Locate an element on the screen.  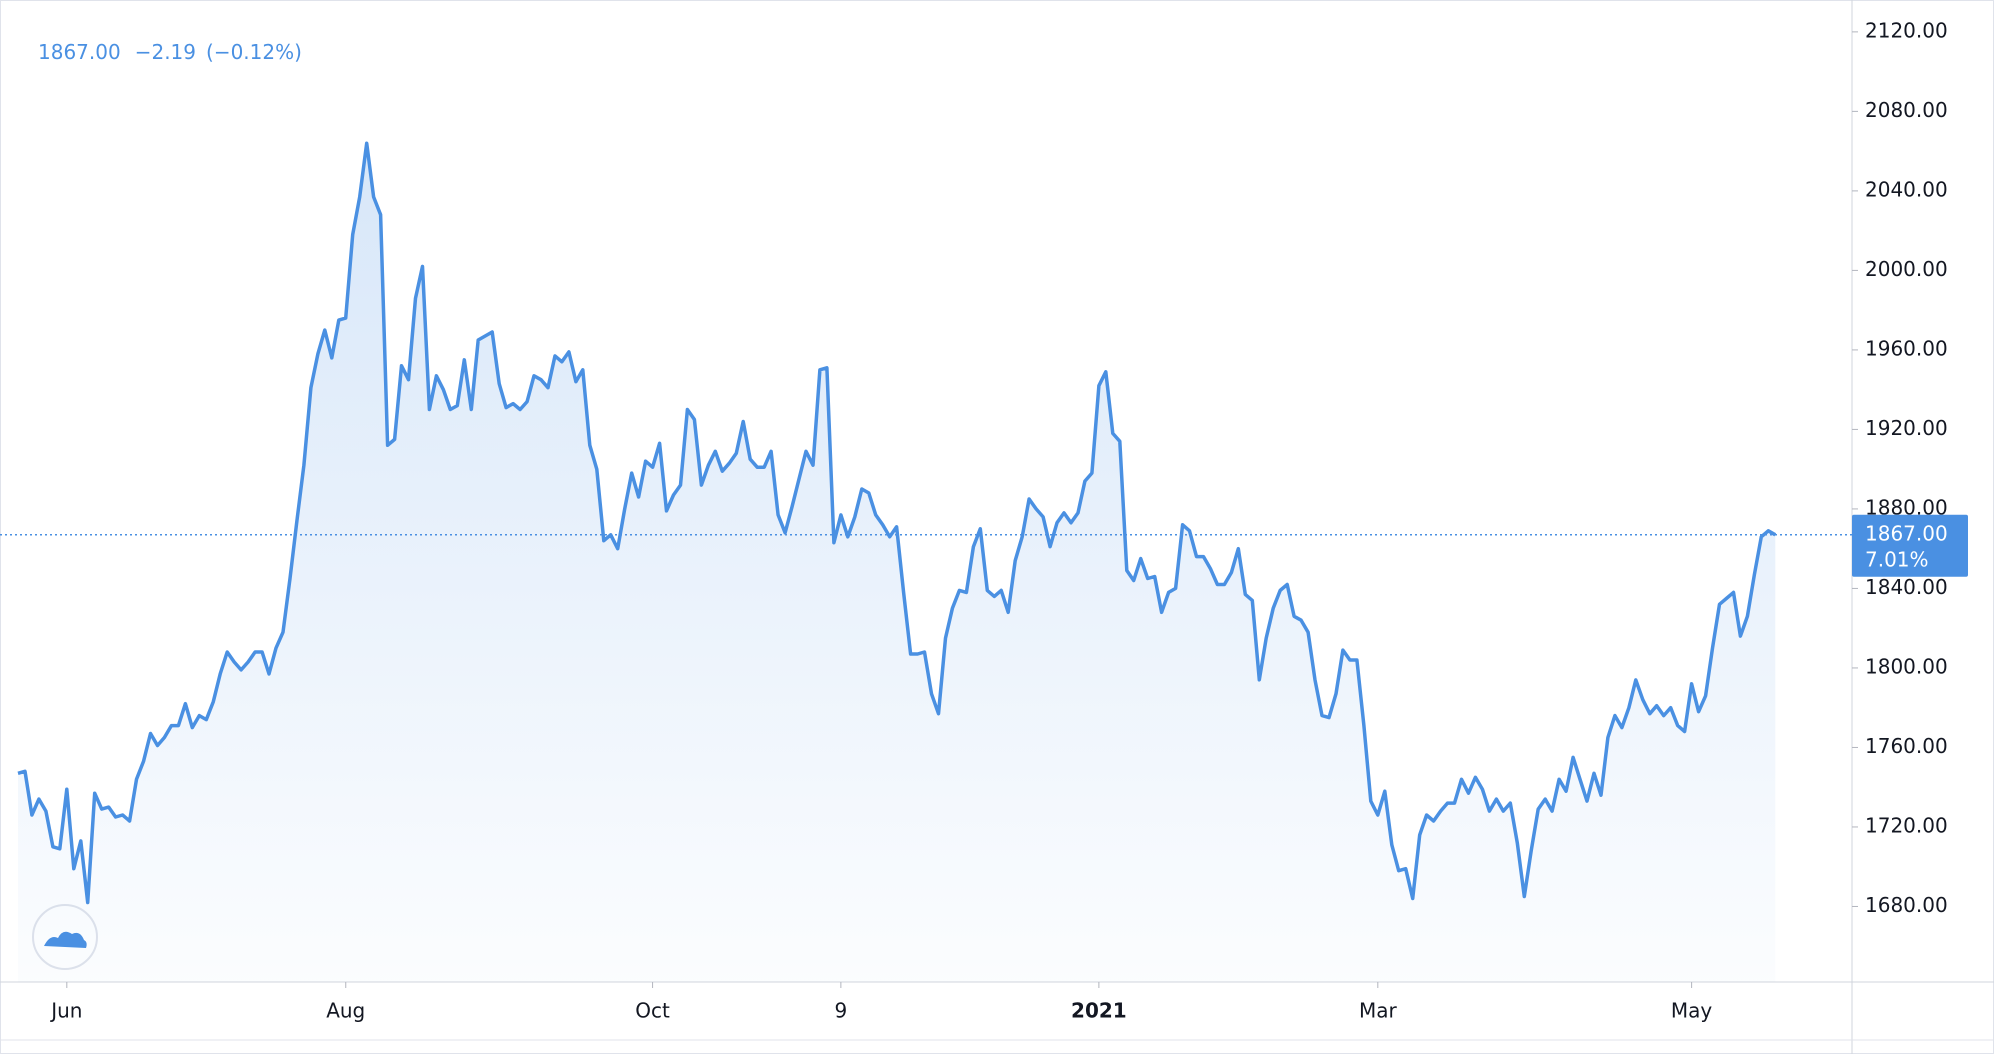
legend-change-pct: (−0.12%) is located at coordinates (254, 52).